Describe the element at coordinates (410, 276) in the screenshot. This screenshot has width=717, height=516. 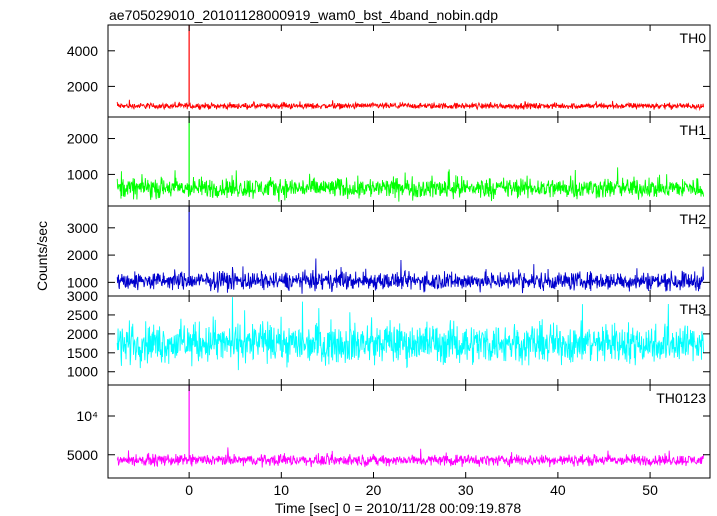
I see `series-th2` at that location.